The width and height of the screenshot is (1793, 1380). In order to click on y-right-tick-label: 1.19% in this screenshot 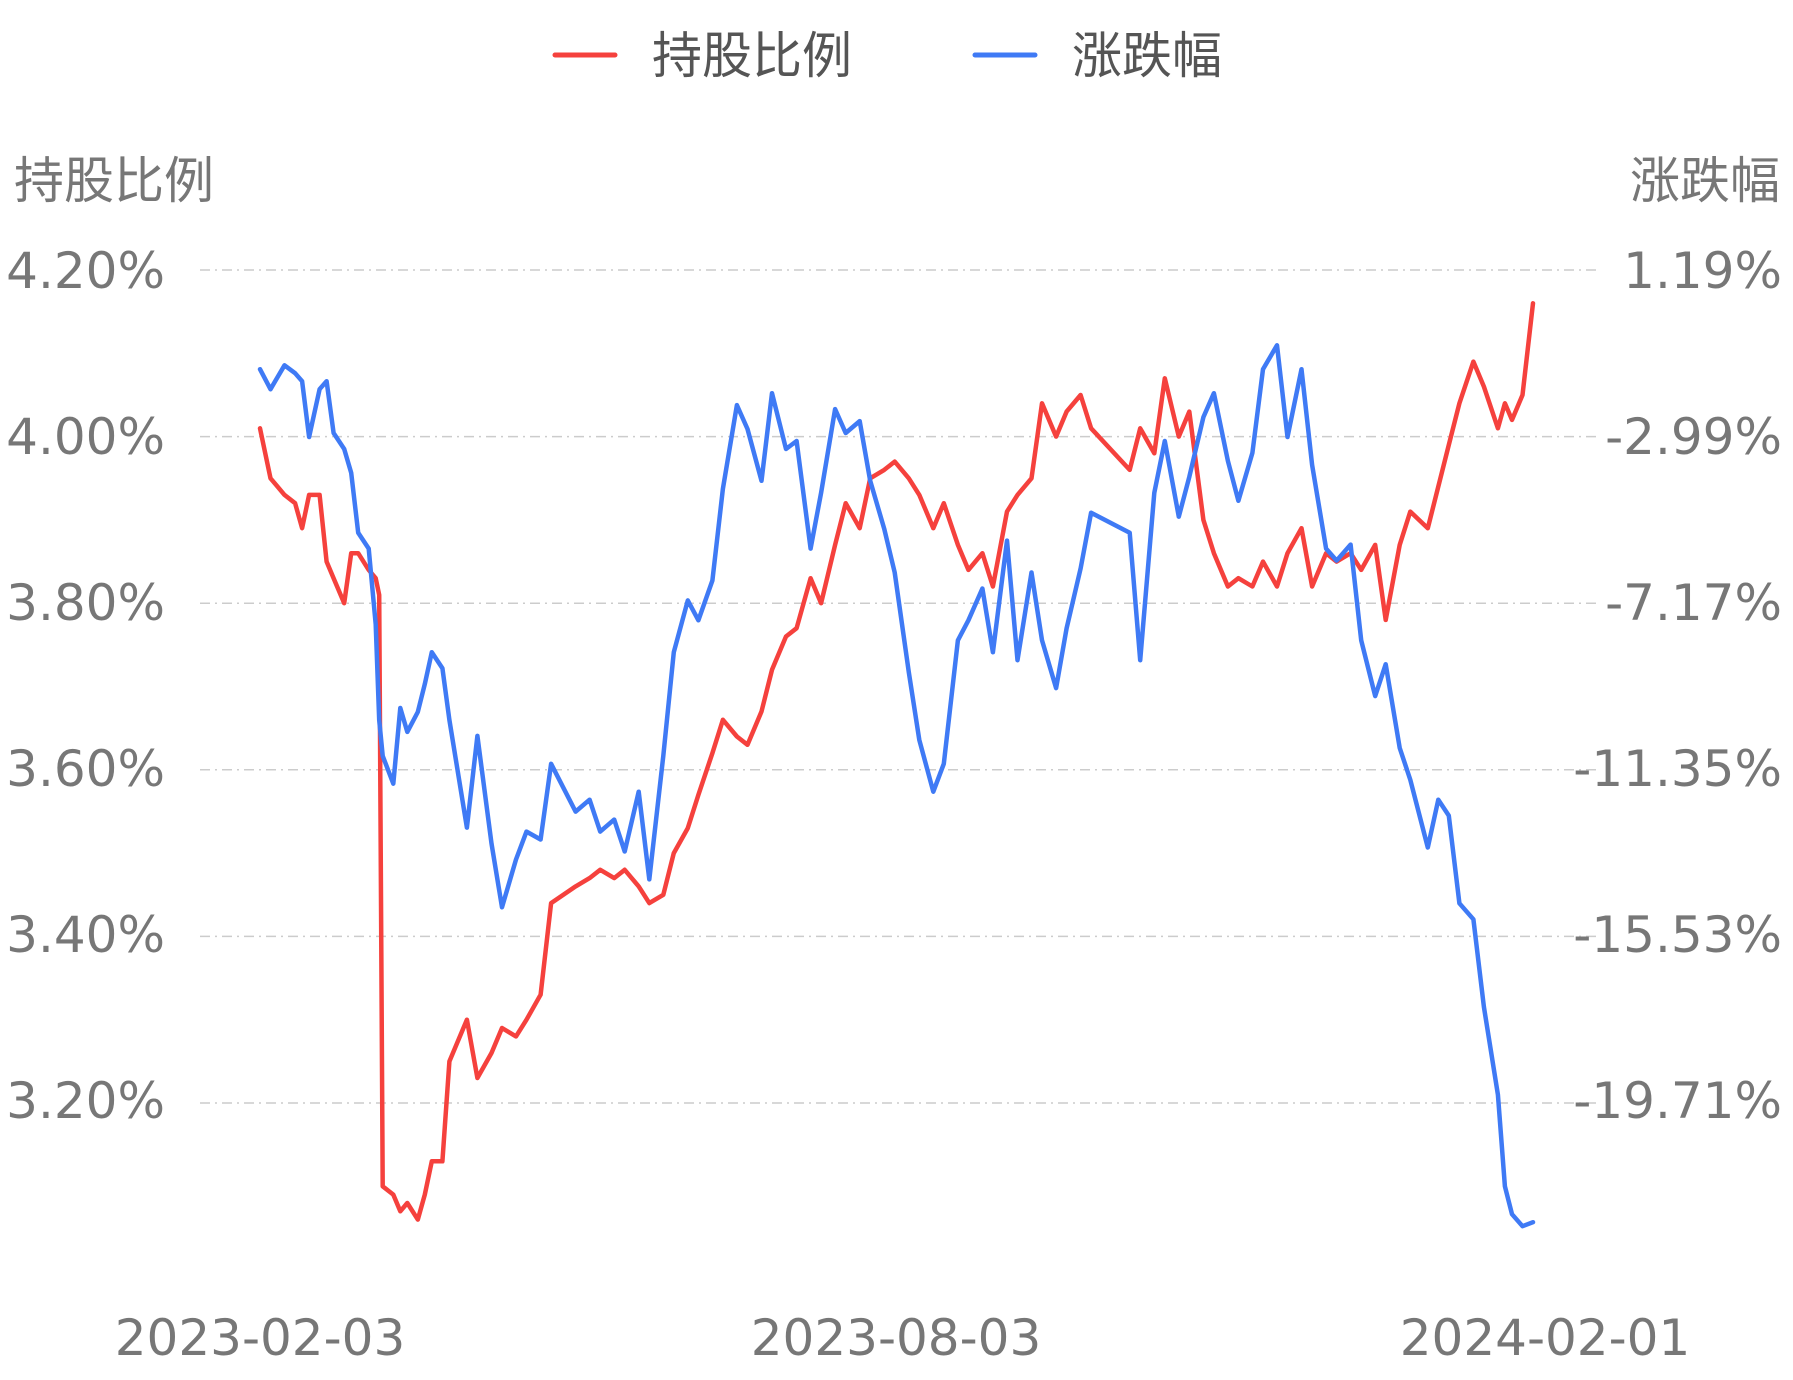, I will do `click(1702, 271)`.